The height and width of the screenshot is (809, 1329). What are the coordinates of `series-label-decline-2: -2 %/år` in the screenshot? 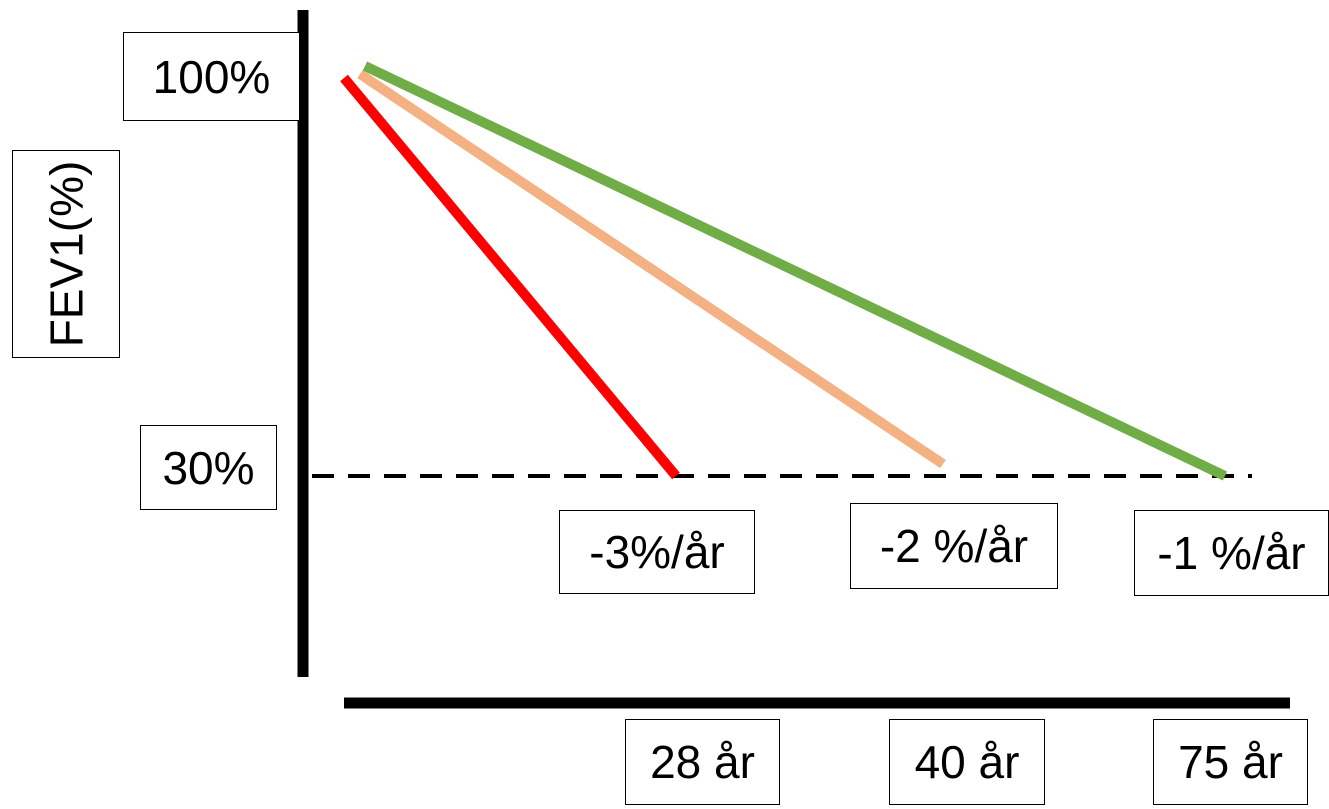 It's located at (954, 546).